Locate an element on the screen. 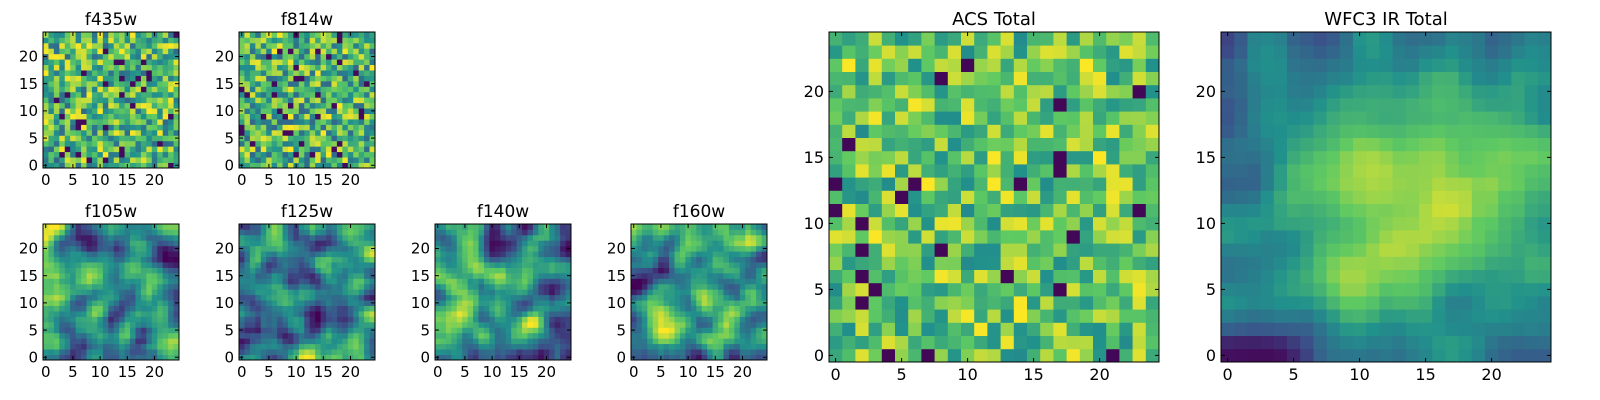 The height and width of the screenshot is (400, 1600). y-tick-label: 15 is located at coordinates (28, 84).